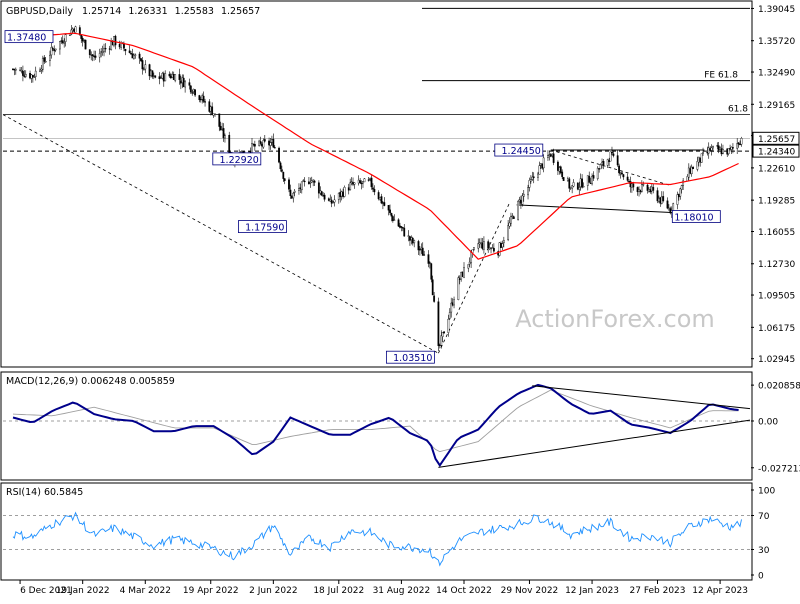  What do you see at coordinates (693, 218) in the screenshot?
I see `price-annotation-label: 1.18010` at bounding box center [693, 218].